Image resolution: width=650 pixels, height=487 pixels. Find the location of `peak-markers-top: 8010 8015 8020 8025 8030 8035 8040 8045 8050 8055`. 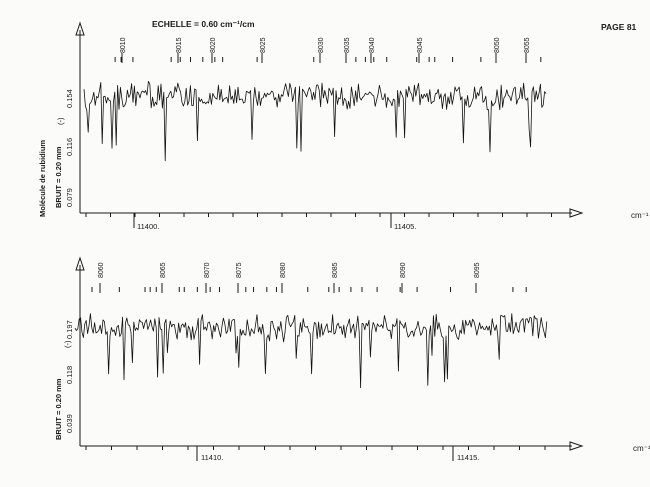

peak-markers-top: 8010 8015 8020 8025 8030 8035 8040 8045 8050 8055 is located at coordinates (328, 50).